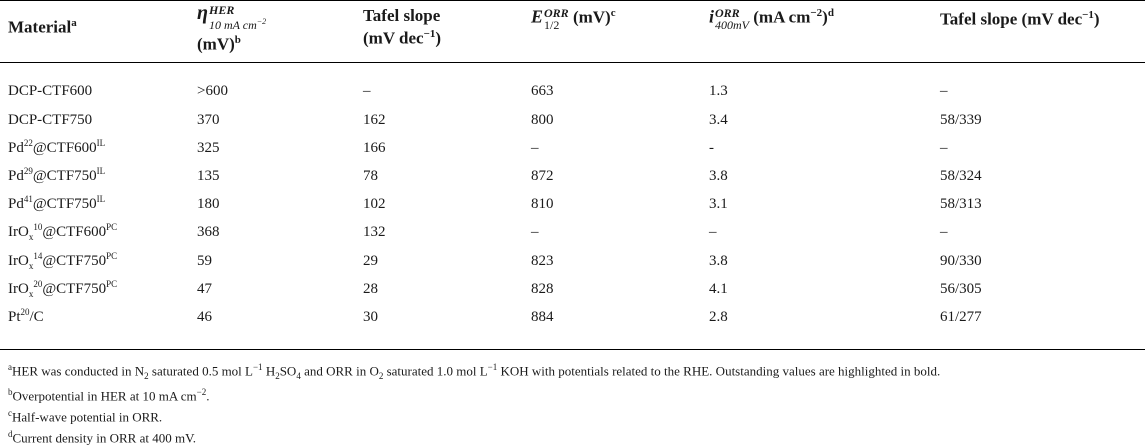 This screenshot has height=446, width=1145. Describe the element at coordinates (713, 232) in the screenshot. I see `cell-current-density: –` at that location.